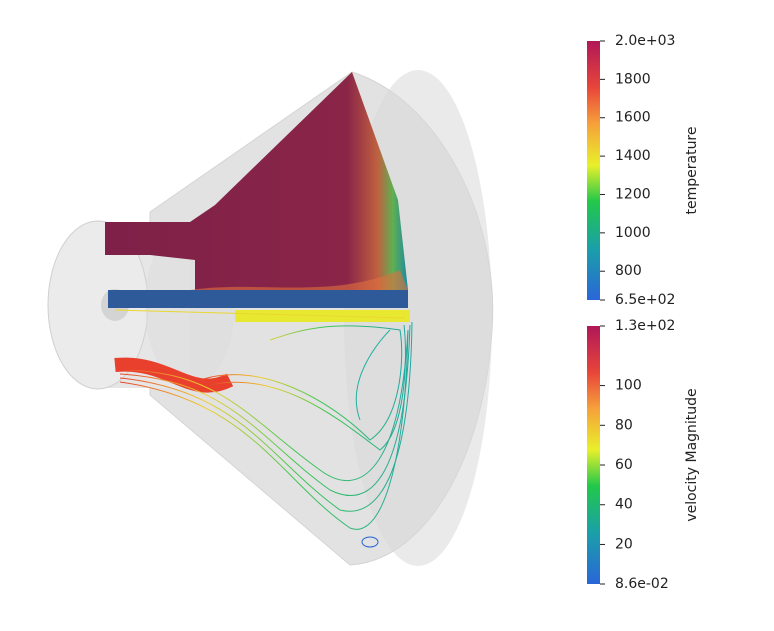  Describe the element at coordinates (628, 386) in the screenshot. I see `tick-label: 100` at that location.